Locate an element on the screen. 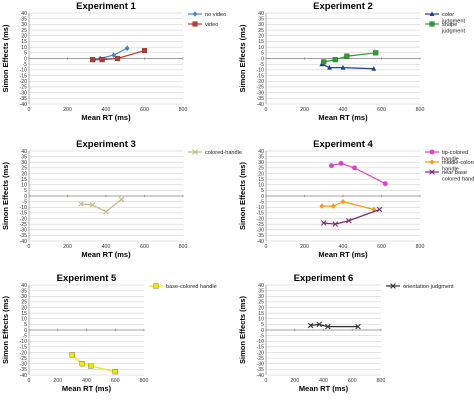  y-tick-label: -5 is located at coordinates (261, 336).